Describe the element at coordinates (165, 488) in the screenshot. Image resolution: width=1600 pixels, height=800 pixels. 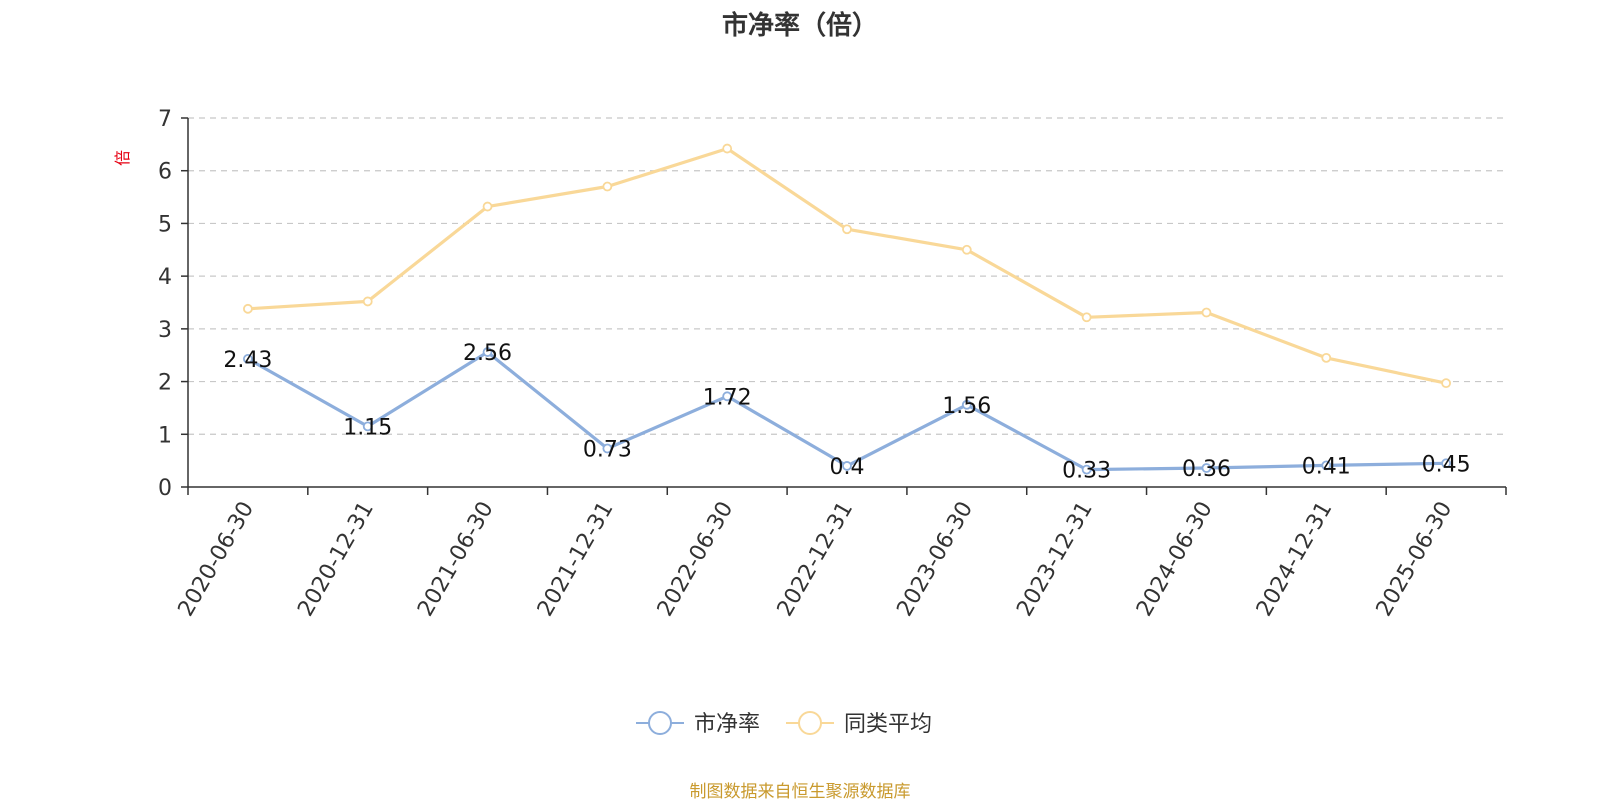
I see `y-tick-label: 0` at that location.